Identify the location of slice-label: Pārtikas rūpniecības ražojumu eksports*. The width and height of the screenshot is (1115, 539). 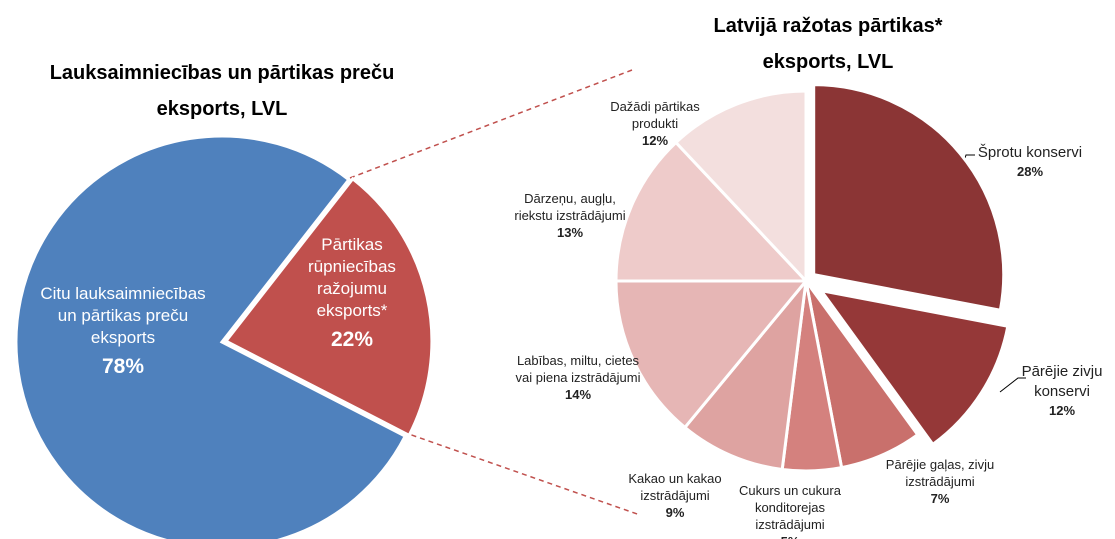
(352, 277).